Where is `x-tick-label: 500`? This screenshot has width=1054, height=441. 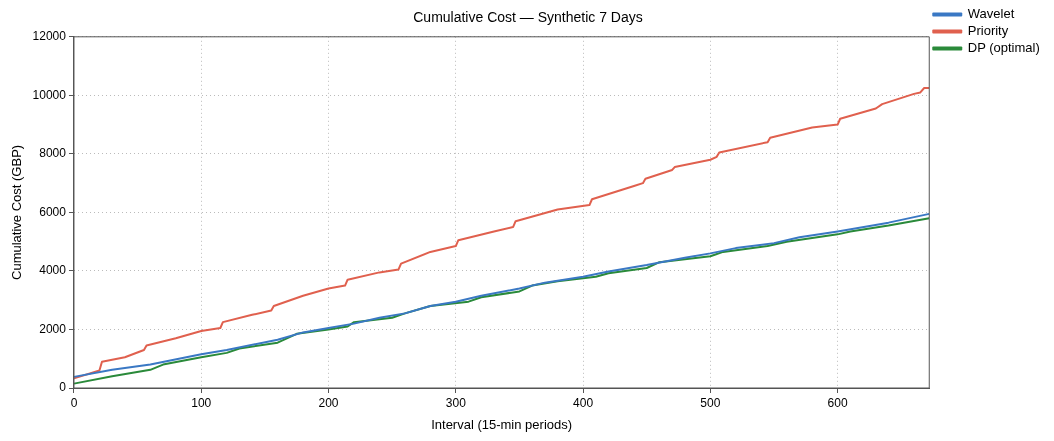 x-tick-label: 500 is located at coordinates (710, 402).